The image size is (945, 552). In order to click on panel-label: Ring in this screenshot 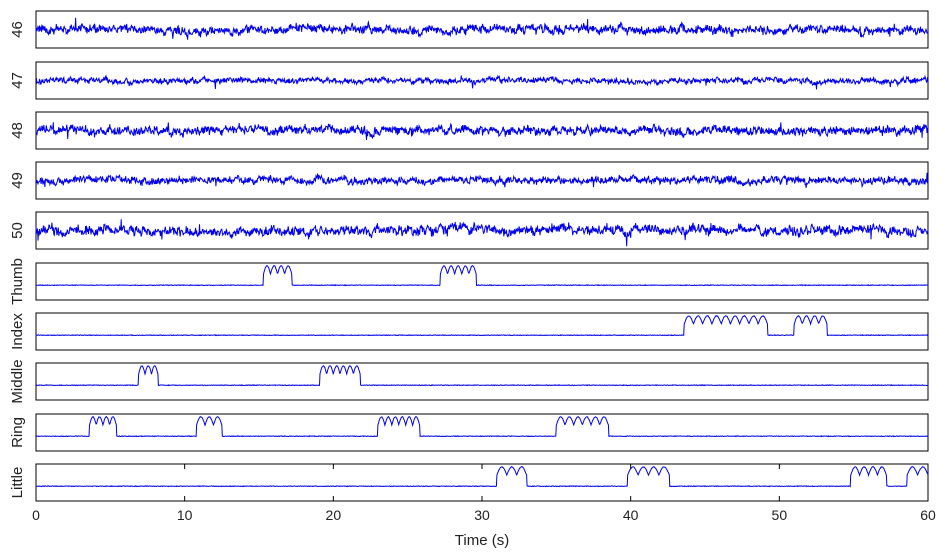, I will do `click(17, 432)`.